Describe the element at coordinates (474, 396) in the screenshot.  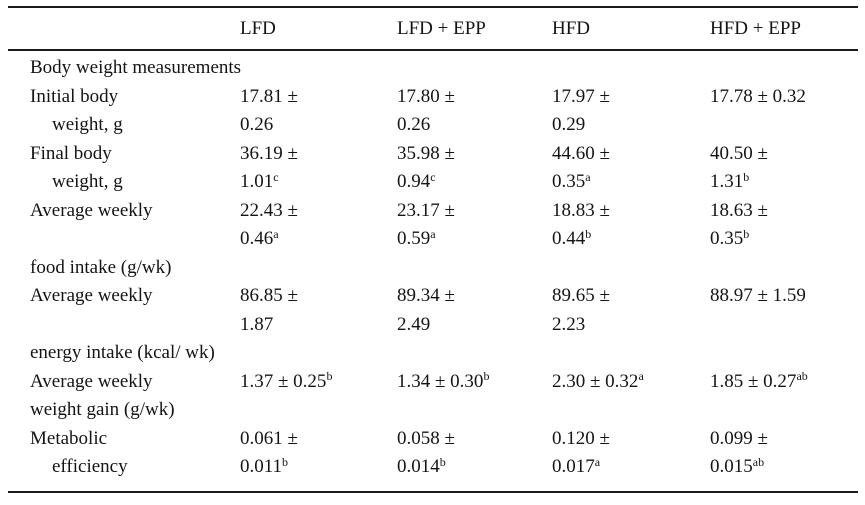
I see `value-cell-lfd-epp: 1.34 ± 0.30b` at that location.